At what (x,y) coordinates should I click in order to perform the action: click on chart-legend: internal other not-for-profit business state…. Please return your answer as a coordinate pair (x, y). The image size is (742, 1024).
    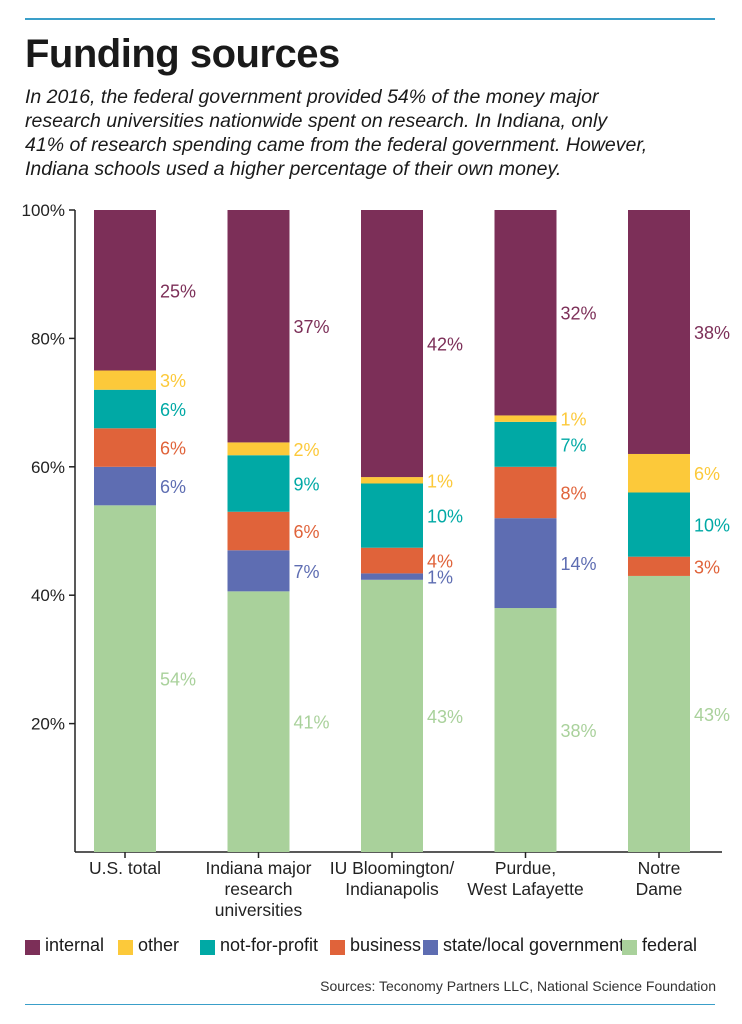
    Looking at the image, I should click on (375, 948).